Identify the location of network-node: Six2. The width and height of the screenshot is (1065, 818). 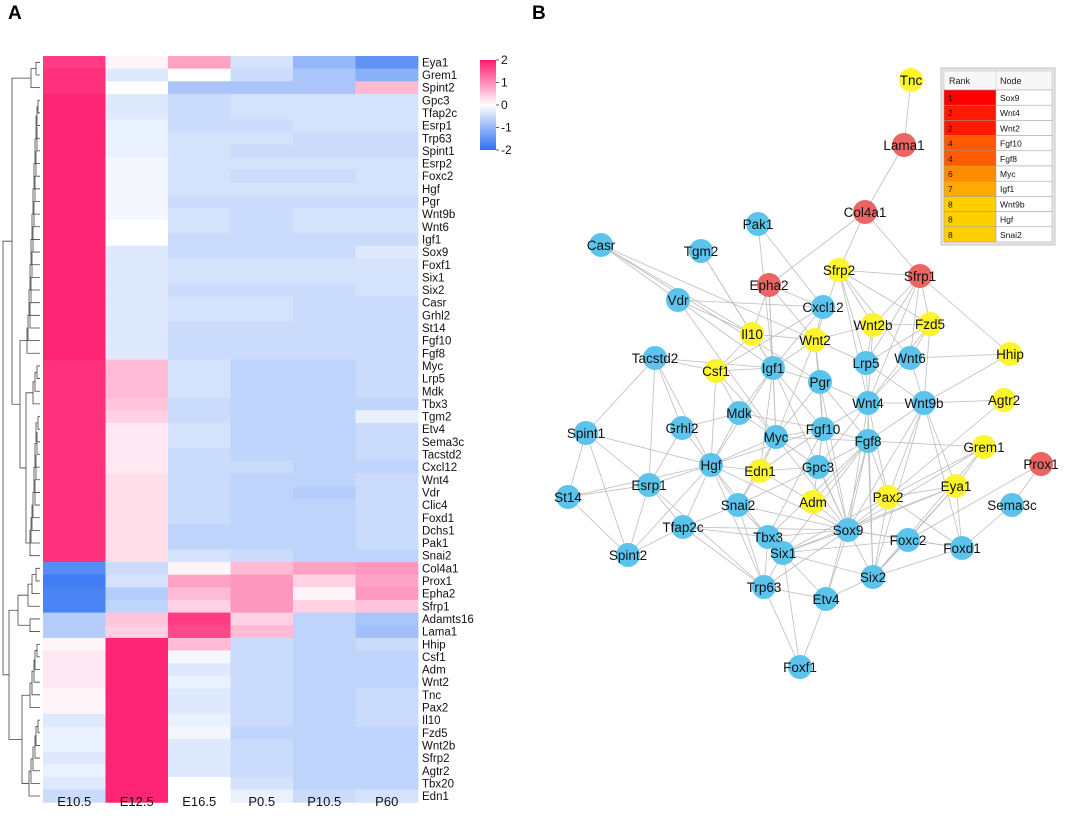
(873, 577).